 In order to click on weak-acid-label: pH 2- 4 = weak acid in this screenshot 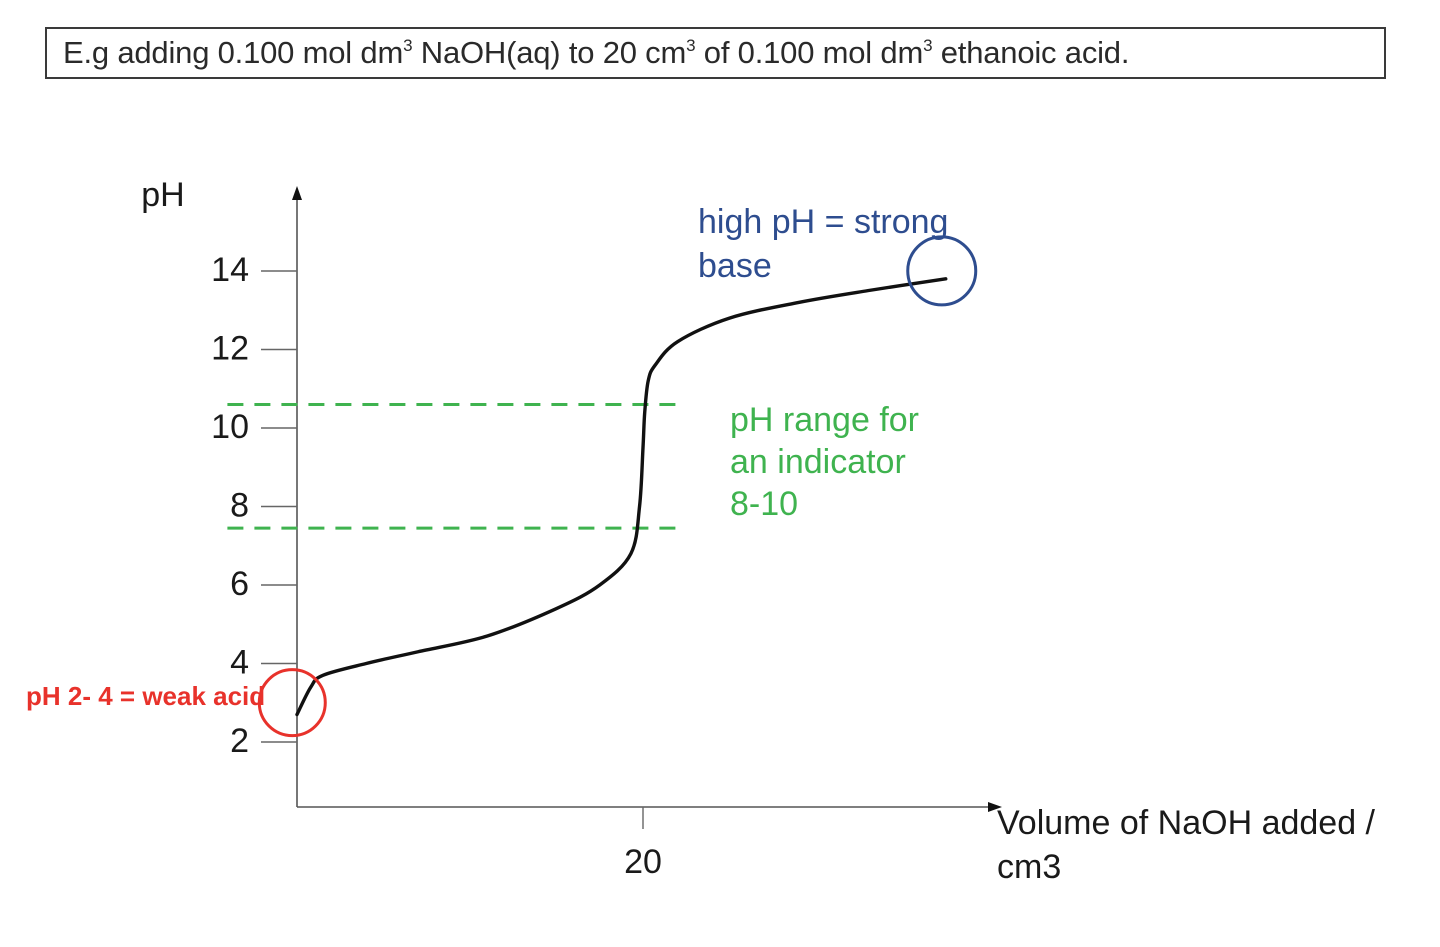, I will do `click(145, 696)`.